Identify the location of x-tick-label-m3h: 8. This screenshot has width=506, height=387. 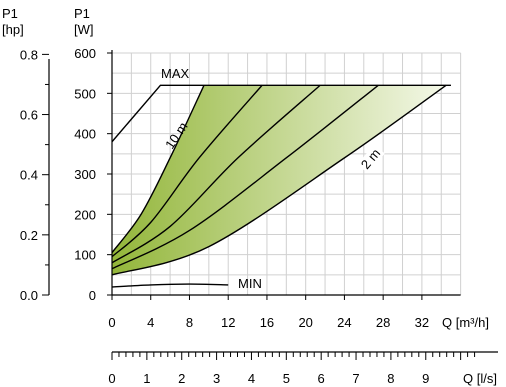
(189, 322).